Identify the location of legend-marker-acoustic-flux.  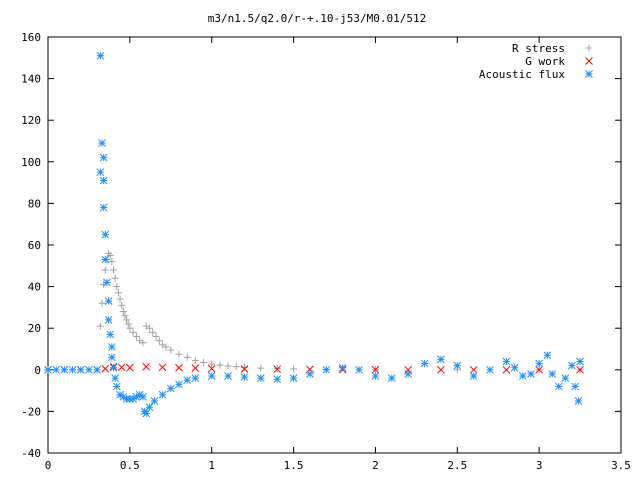
(589, 74).